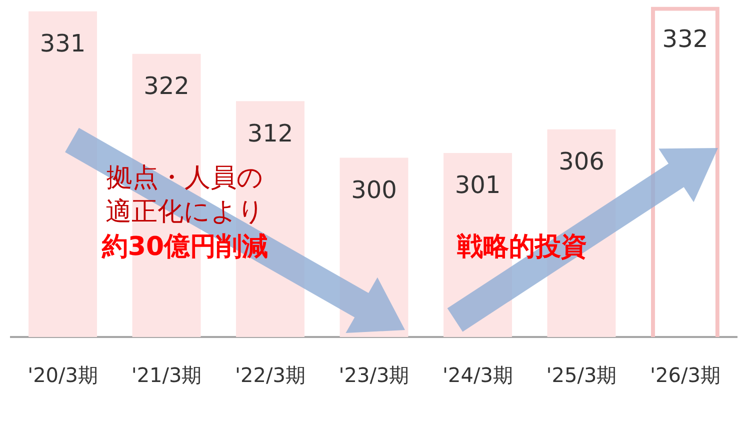 This screenshot has width=748, height=421. Describe the element at coordinates (581, 162) in the screenshot. I see `data-label: 306` at that location.